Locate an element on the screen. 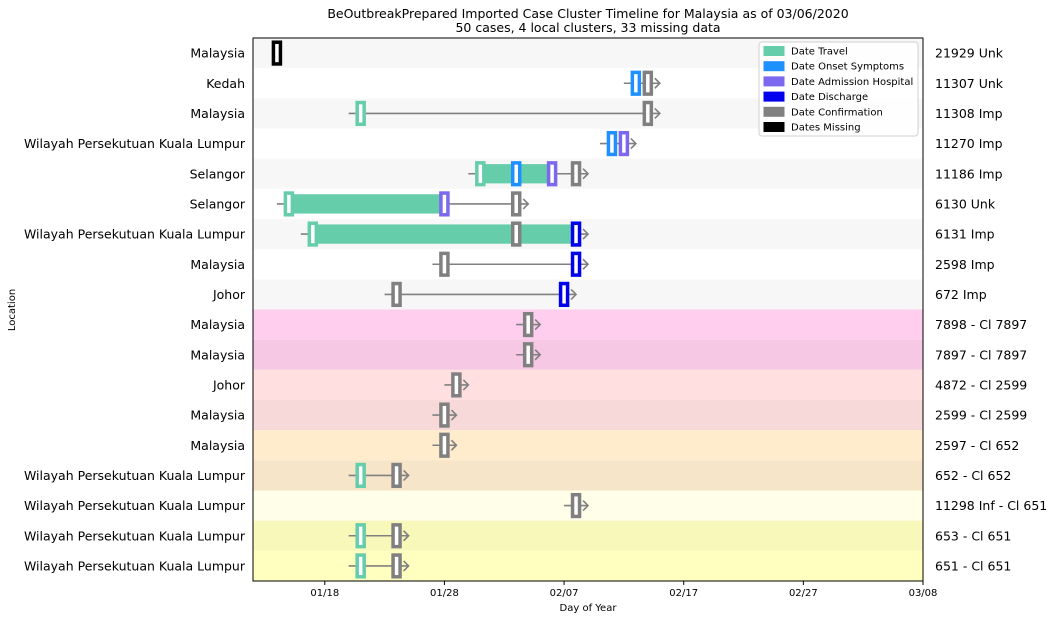 The image size is (1053, 620). x-tick-label: 02/27 is located at coordinates (803, 593).